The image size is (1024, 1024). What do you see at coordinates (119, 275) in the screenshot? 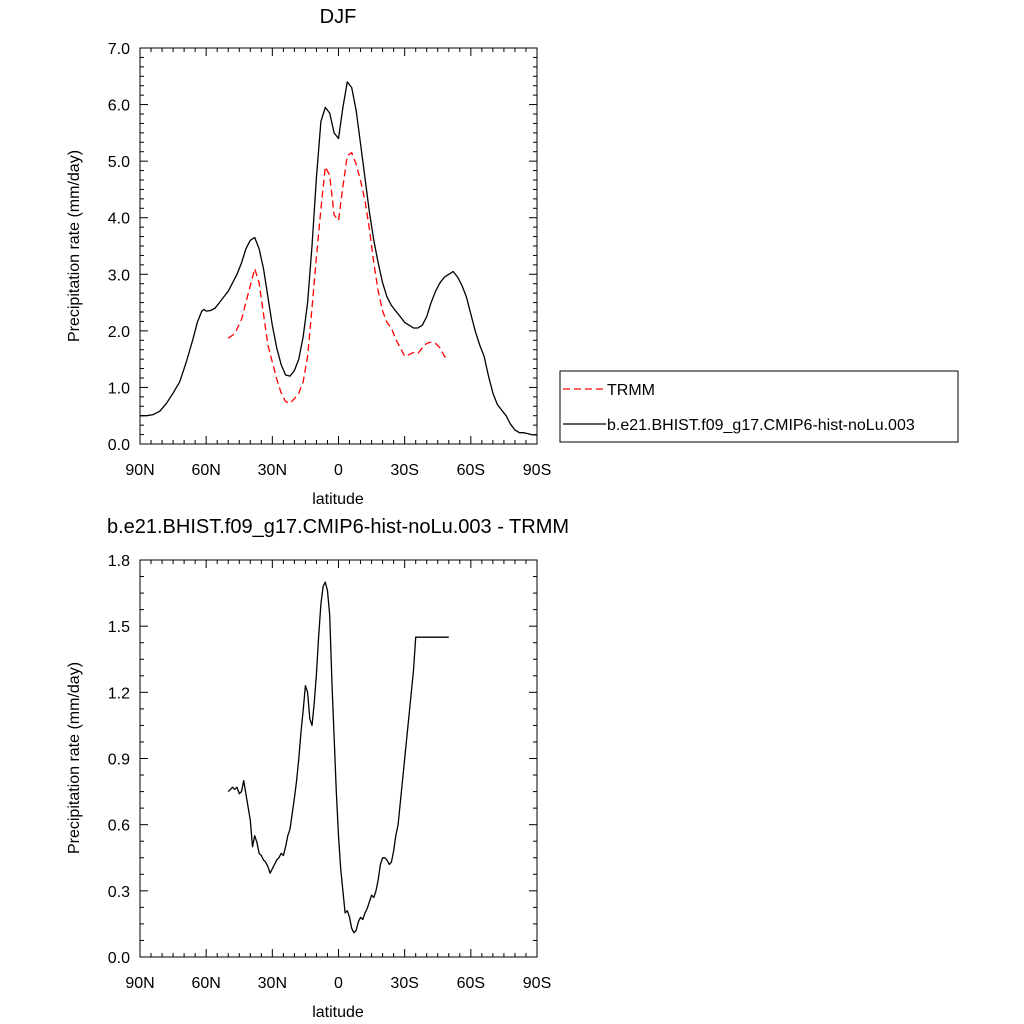
I see `y-tick-label: 3.0` at bounding box center [119, 275].